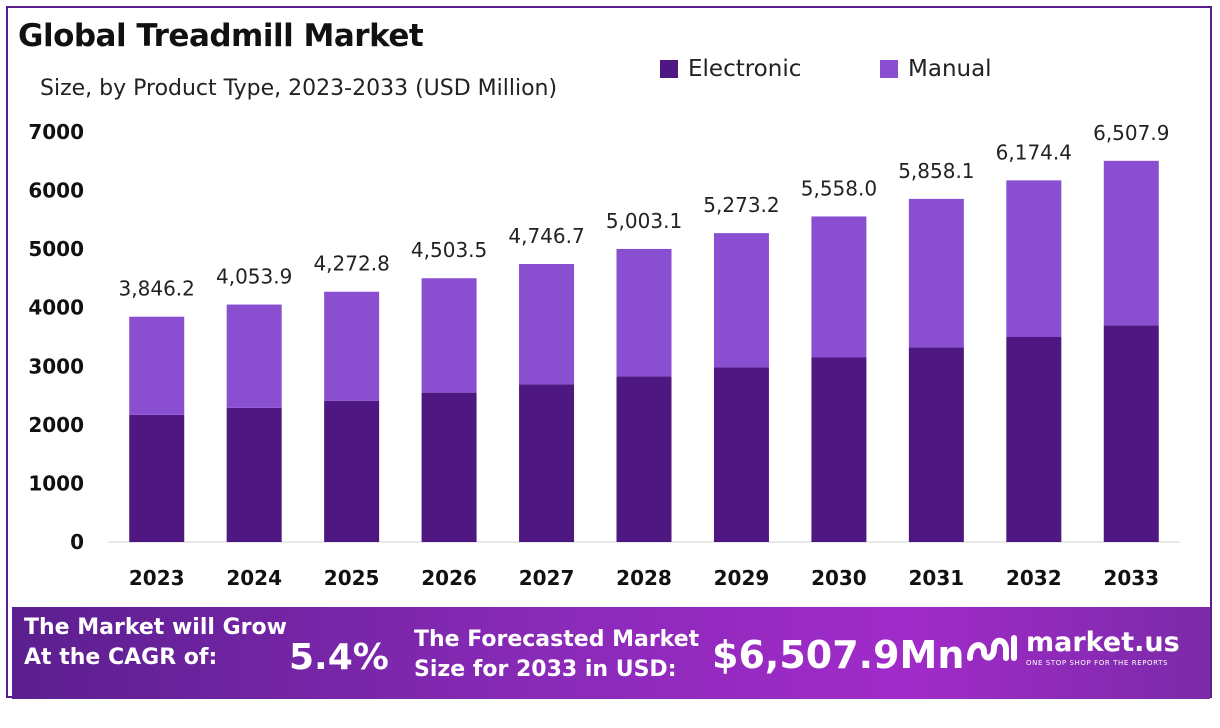 The height and width of the screenshot is (728, 1220). I want to click on market-us-logo-icon, so click(992, 648).